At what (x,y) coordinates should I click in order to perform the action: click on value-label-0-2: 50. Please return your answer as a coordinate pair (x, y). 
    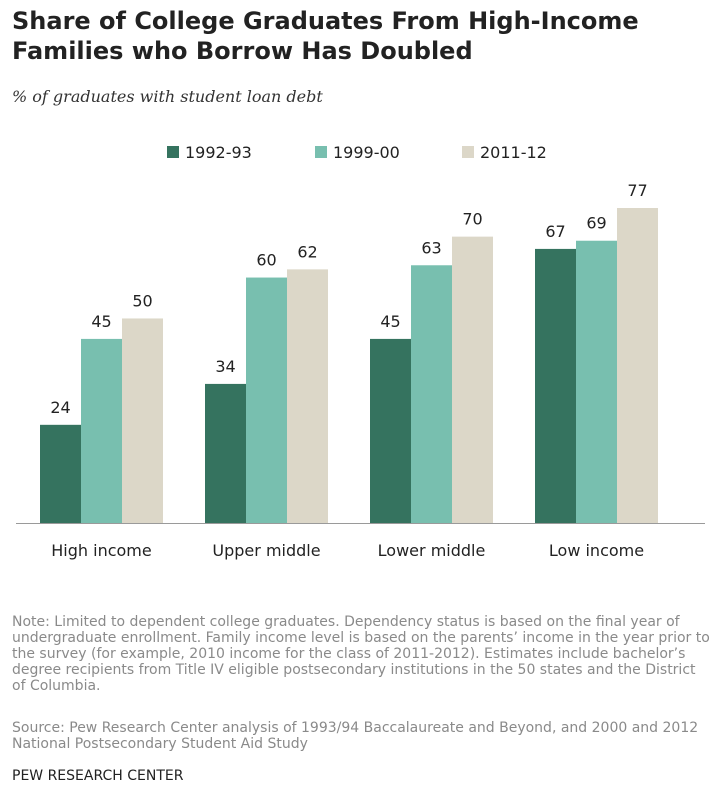
    Looking at the image, I should click on (142, 300).